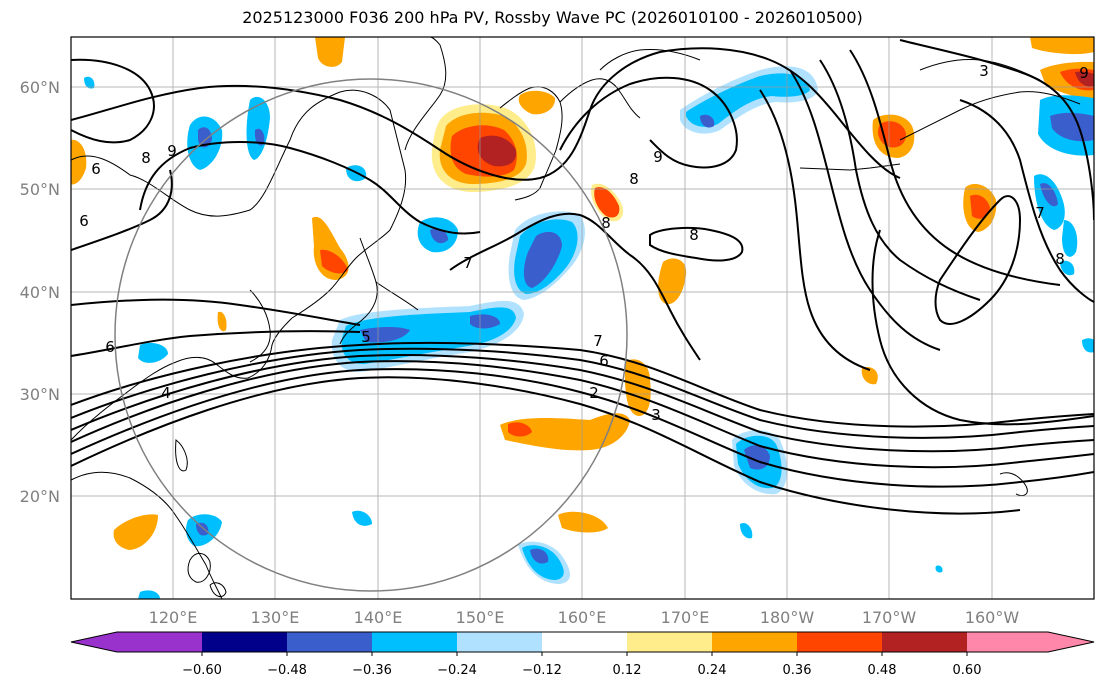 This screenshot has height=692, width=1105. I want to click on contour-label: 5, so click(366, 337).